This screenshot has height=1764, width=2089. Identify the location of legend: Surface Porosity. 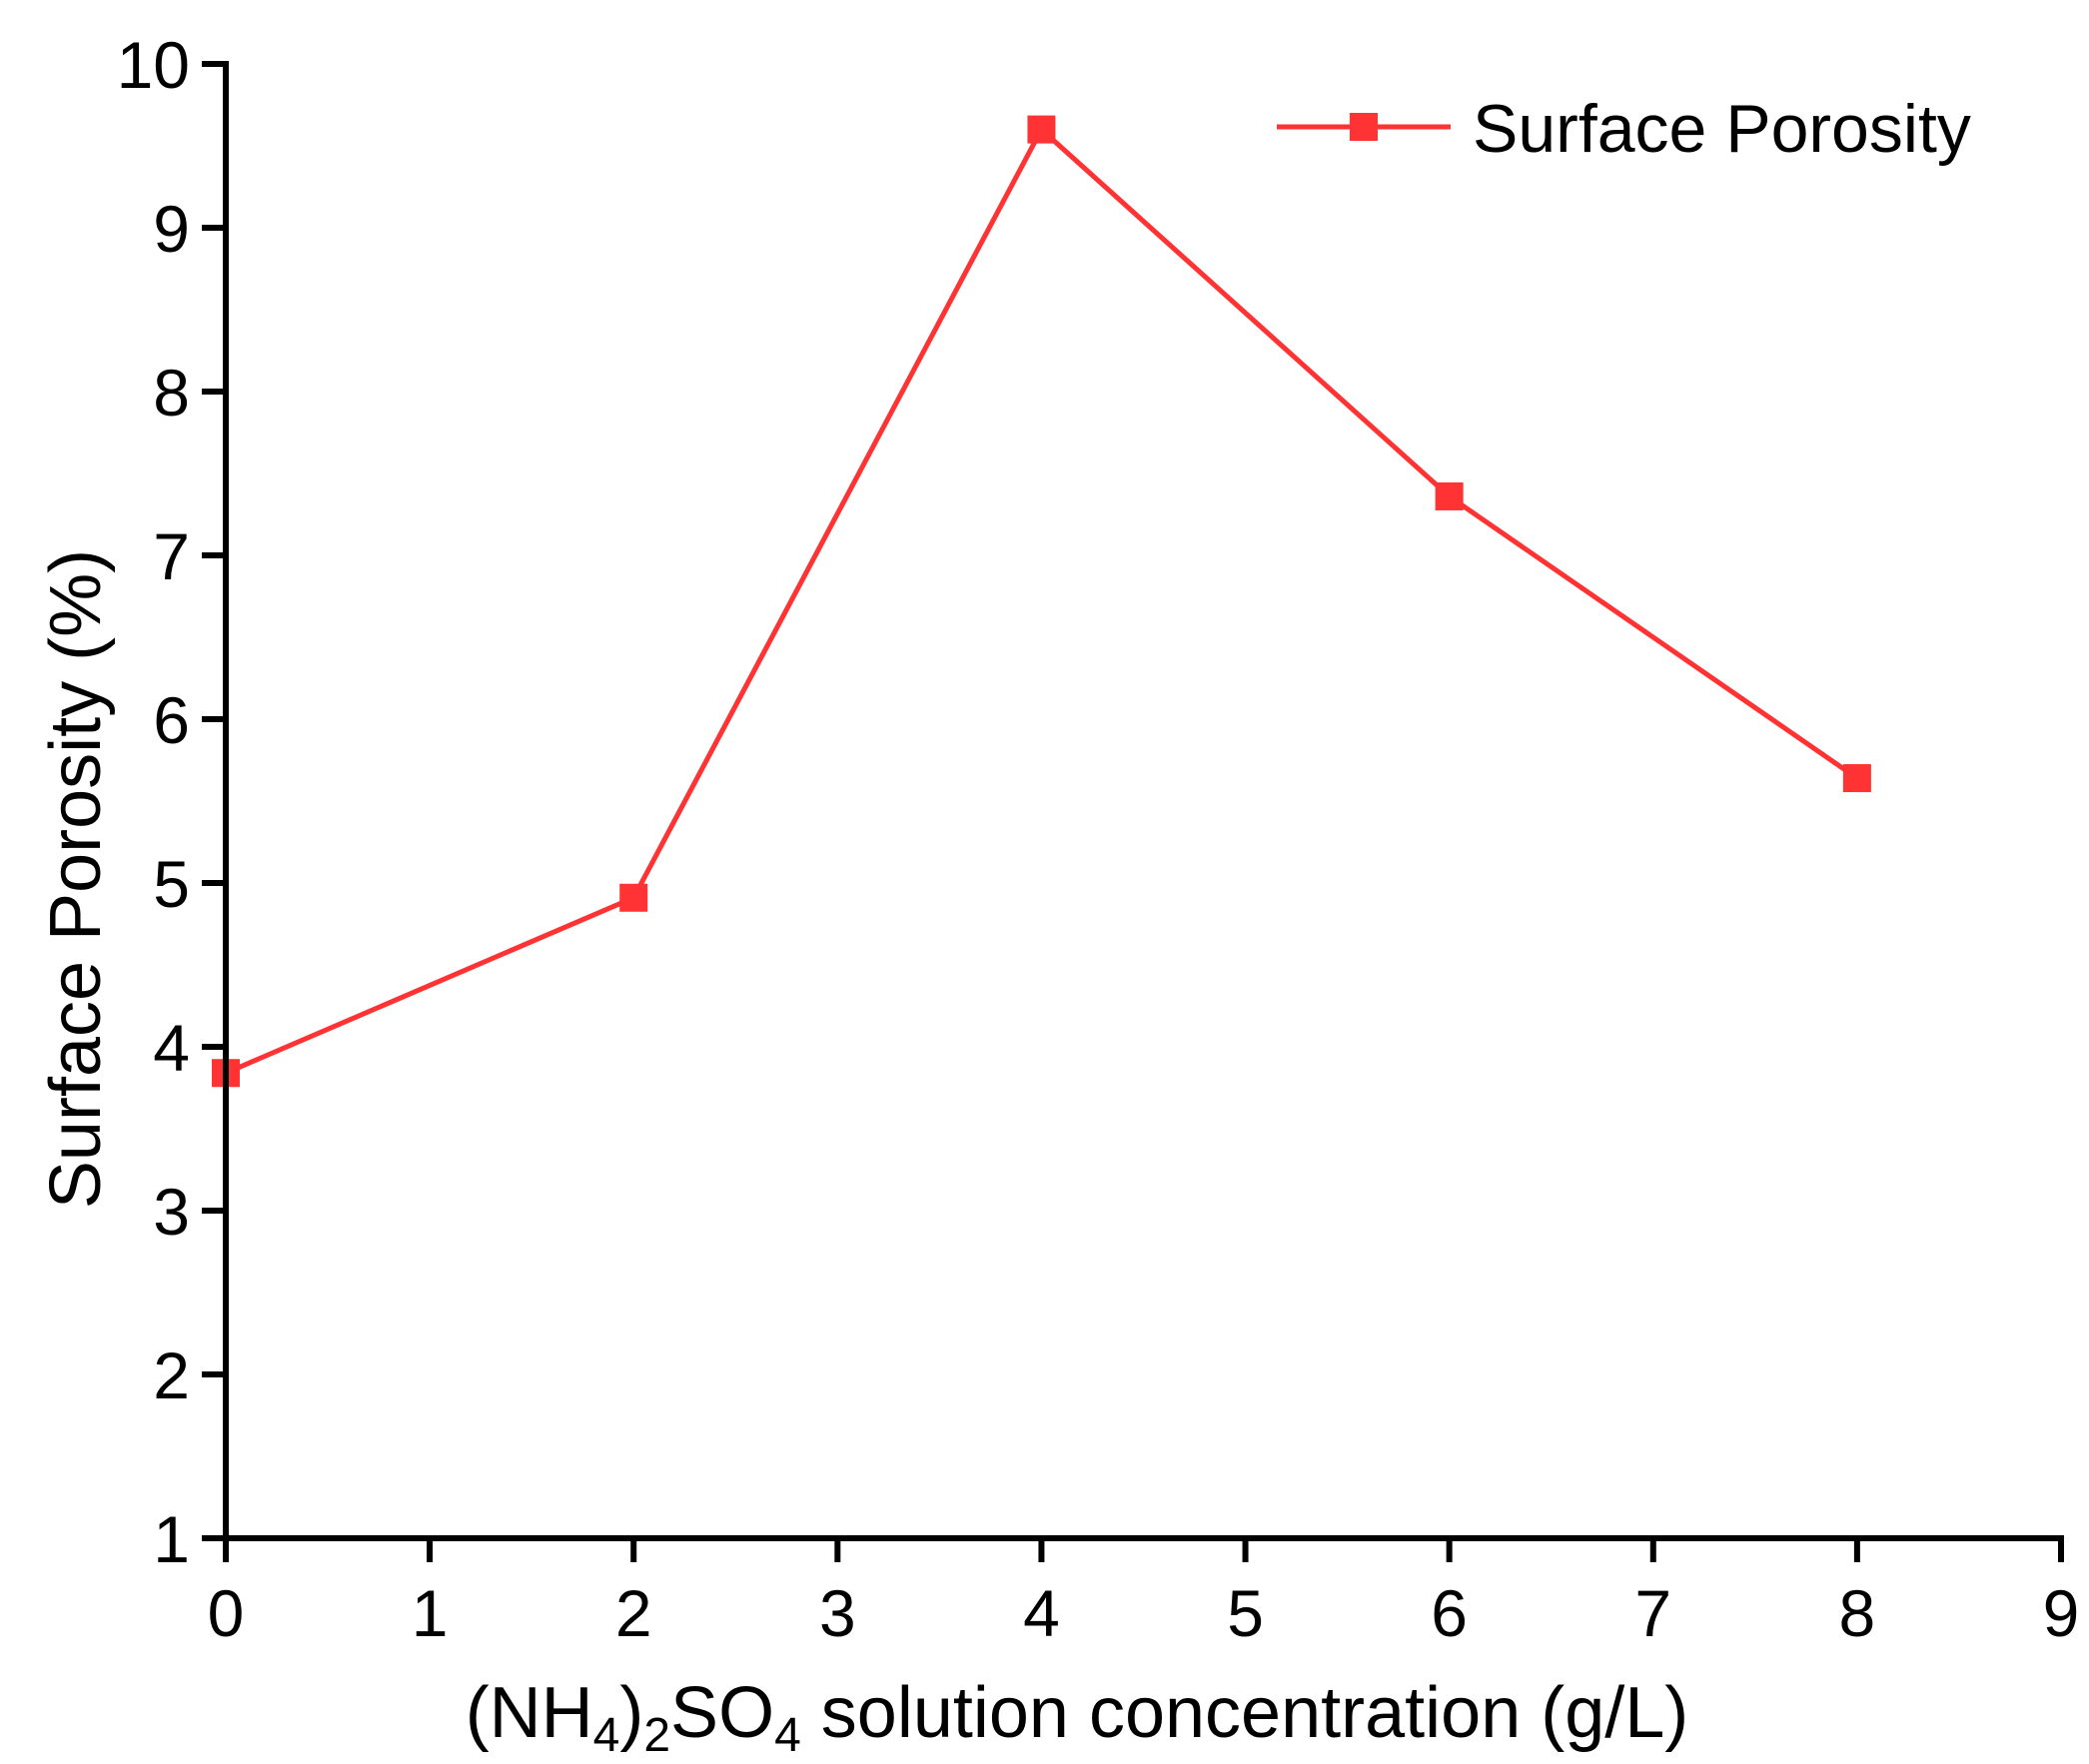
(1624, 129).